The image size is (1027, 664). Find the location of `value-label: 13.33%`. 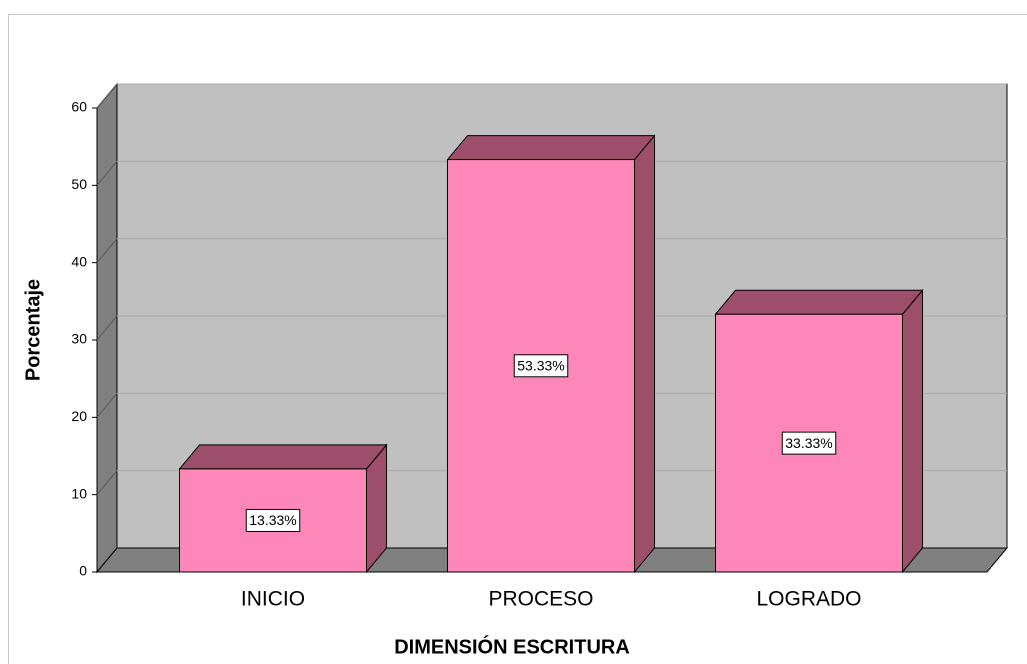

value-label: 13.33% is located at coordinates (272, 520).